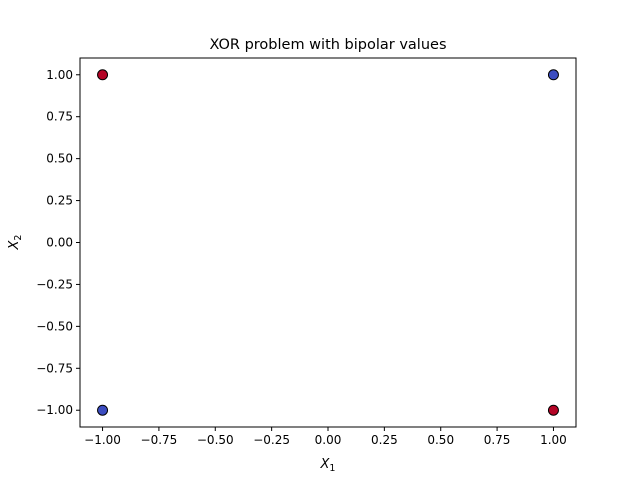 The width and height of the screenshot is (640, 480). I want to click on y-axis-ticks: −1.00 −0.75 −0.50 −0.25 0.00 0.25 0.50 0.75 1.00, so click(58, 242).